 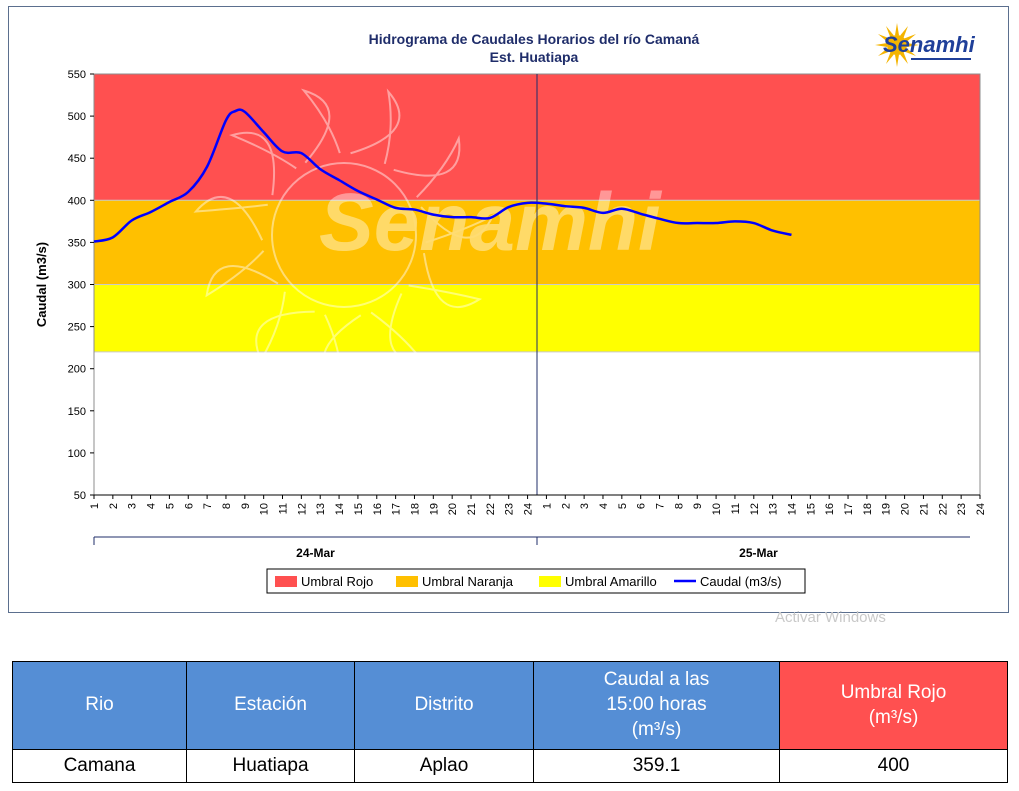 What do you see at coordinates (77, 412) in the screenshot?
I see `y-tick-label: 150` at bounding box center [77, 412].